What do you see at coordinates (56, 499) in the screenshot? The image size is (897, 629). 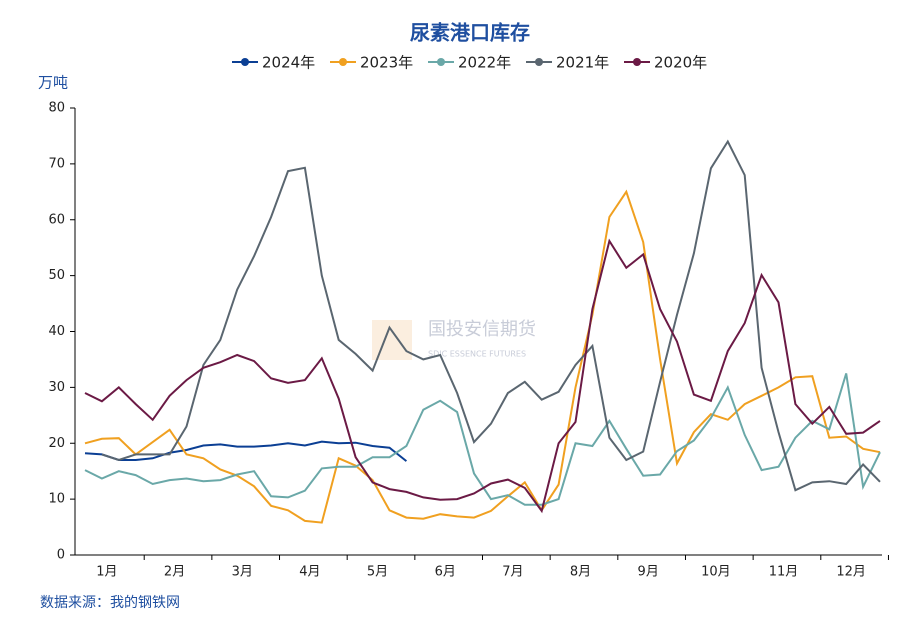 I see `y-tick-label: 10` at bounding box center [56, 499].